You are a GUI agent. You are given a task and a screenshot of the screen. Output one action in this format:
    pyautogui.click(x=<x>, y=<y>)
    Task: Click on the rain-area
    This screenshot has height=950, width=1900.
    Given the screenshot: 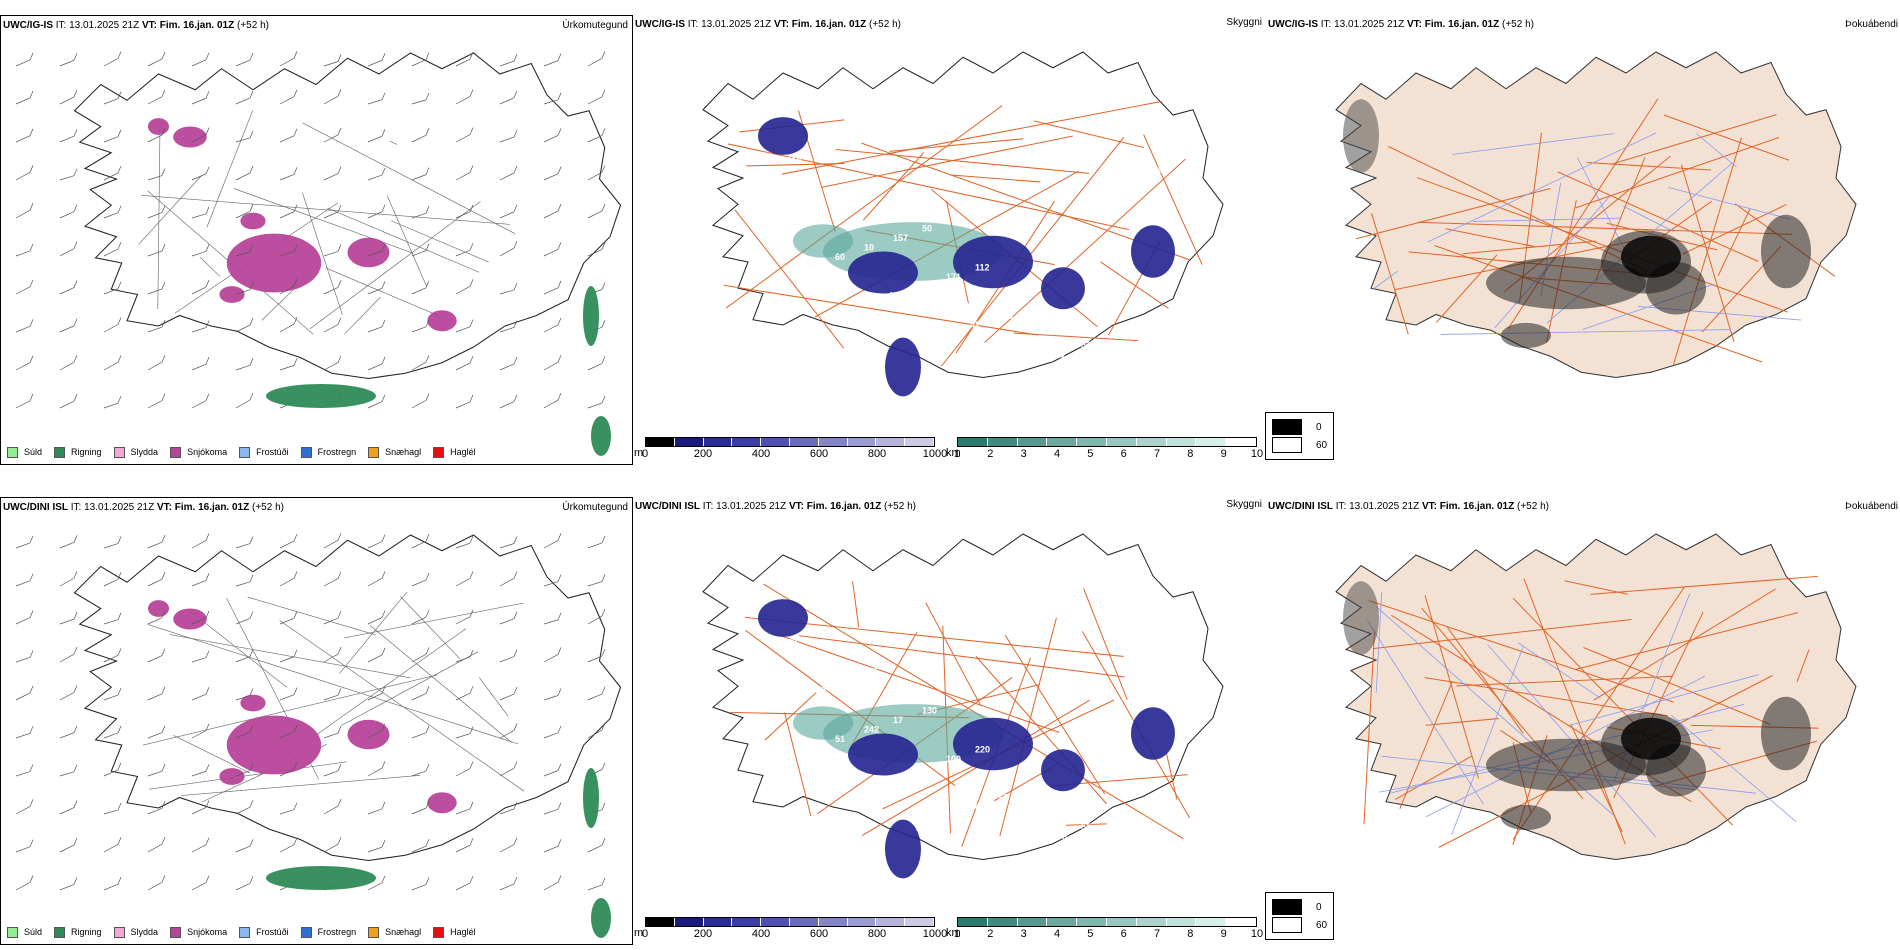 What is the action you would take?
    pyautogui.click(x=601, y=918)
    